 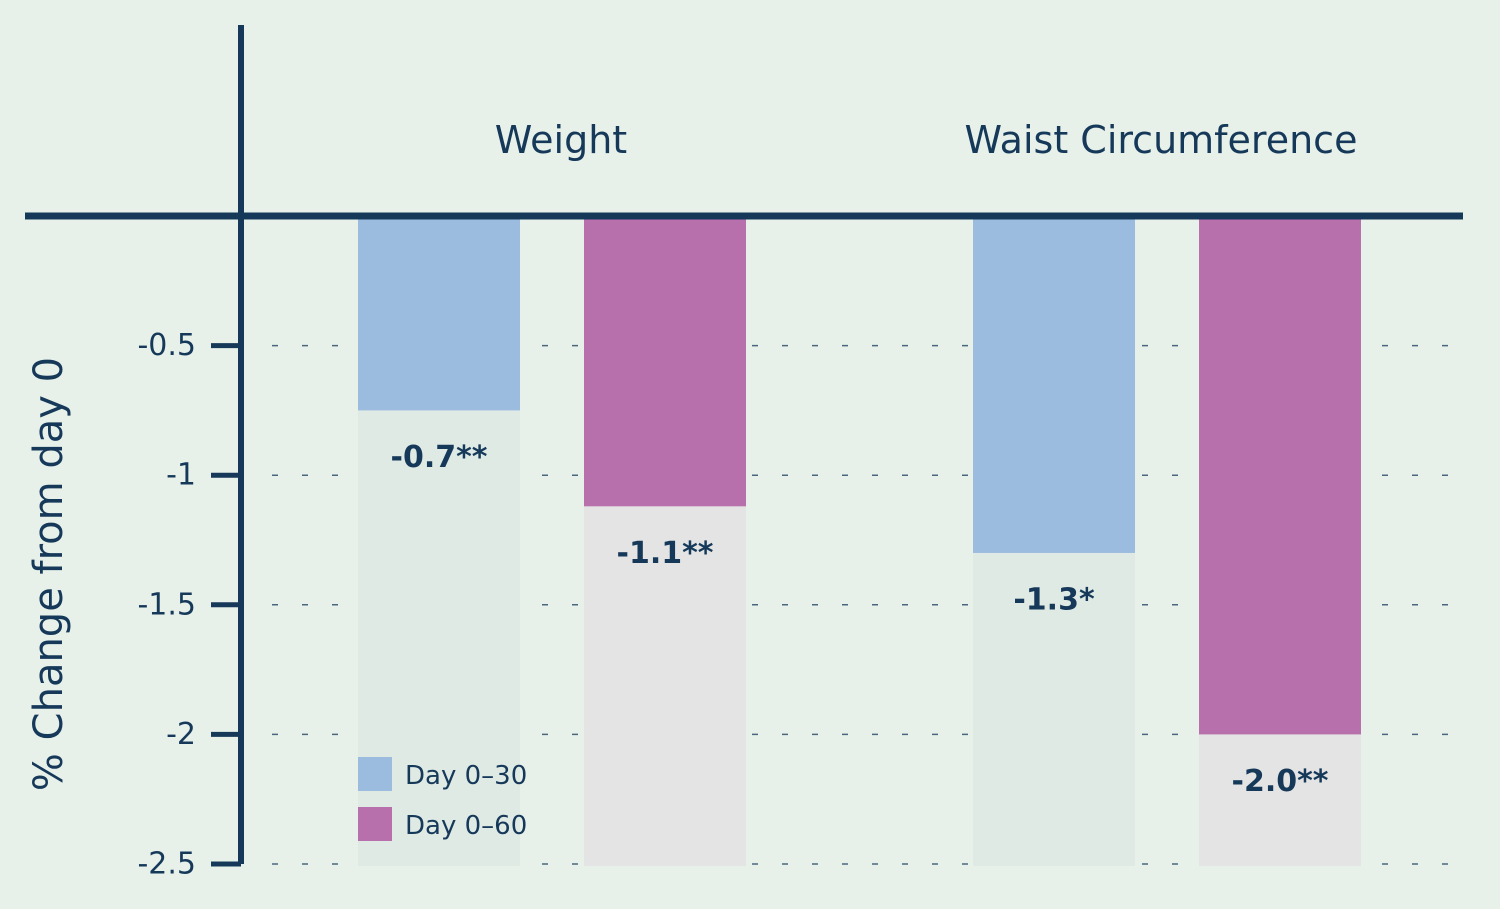 I want to click on category-label: Weight, so click(x=561, y=140).